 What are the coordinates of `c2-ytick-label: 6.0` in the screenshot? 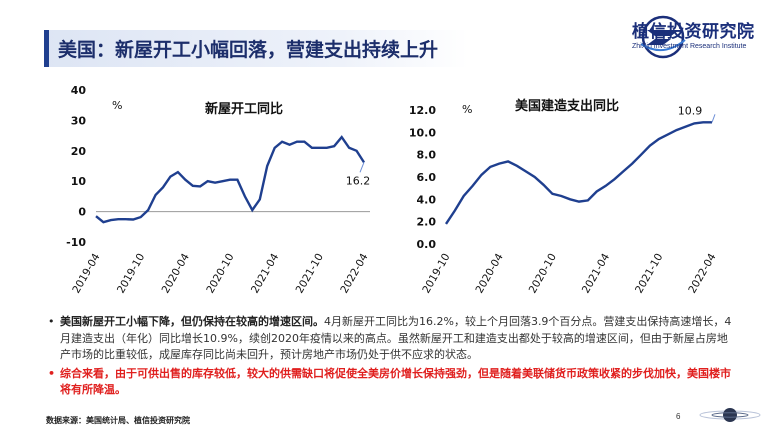 It's located at (427, 177).